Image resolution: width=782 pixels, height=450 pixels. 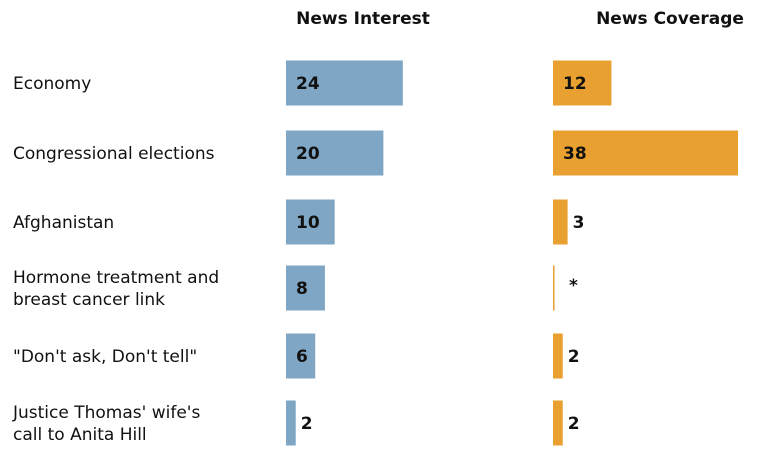 I want to click on category-label: Hormone treatment and, so click(x=116, y=278).